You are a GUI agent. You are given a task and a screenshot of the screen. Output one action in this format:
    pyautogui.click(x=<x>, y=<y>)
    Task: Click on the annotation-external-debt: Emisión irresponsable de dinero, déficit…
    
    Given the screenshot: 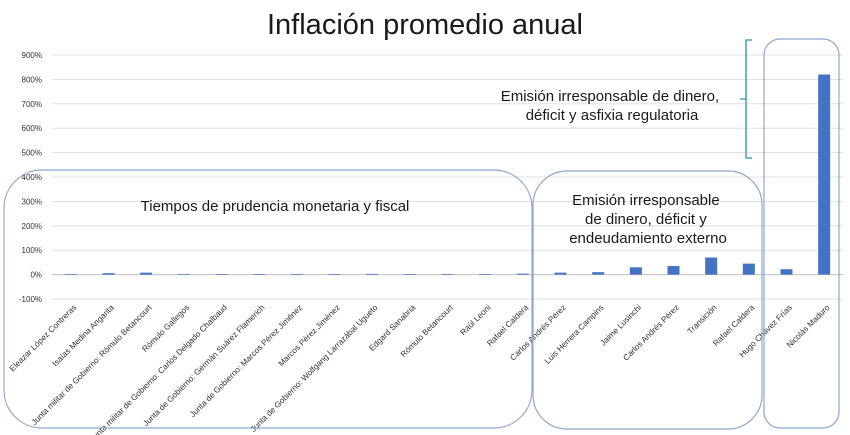 What is the action you would take?
    pyautogui.click(x=648, y=219)
    